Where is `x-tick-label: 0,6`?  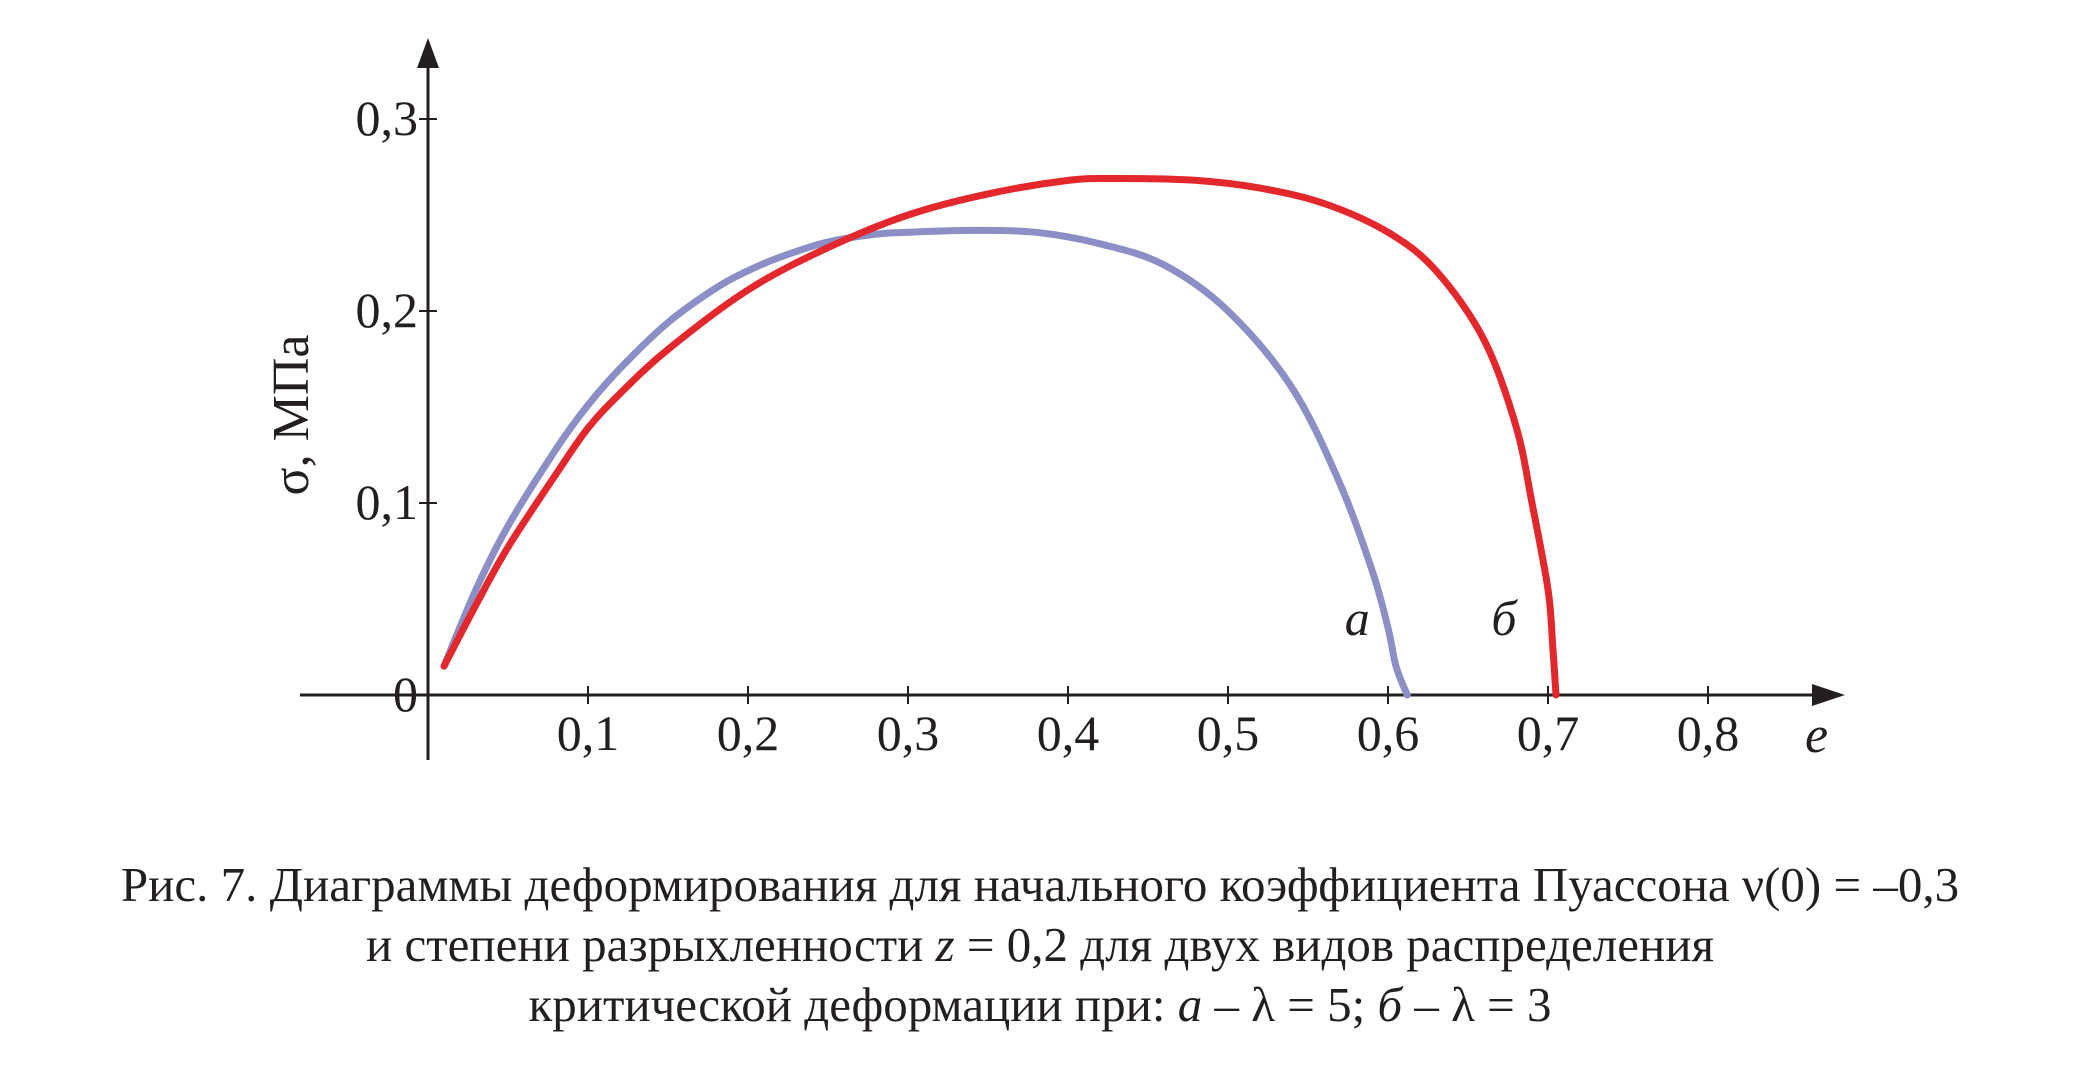 x-tick-label: 0,6 is located at coordinates (1388, 733).